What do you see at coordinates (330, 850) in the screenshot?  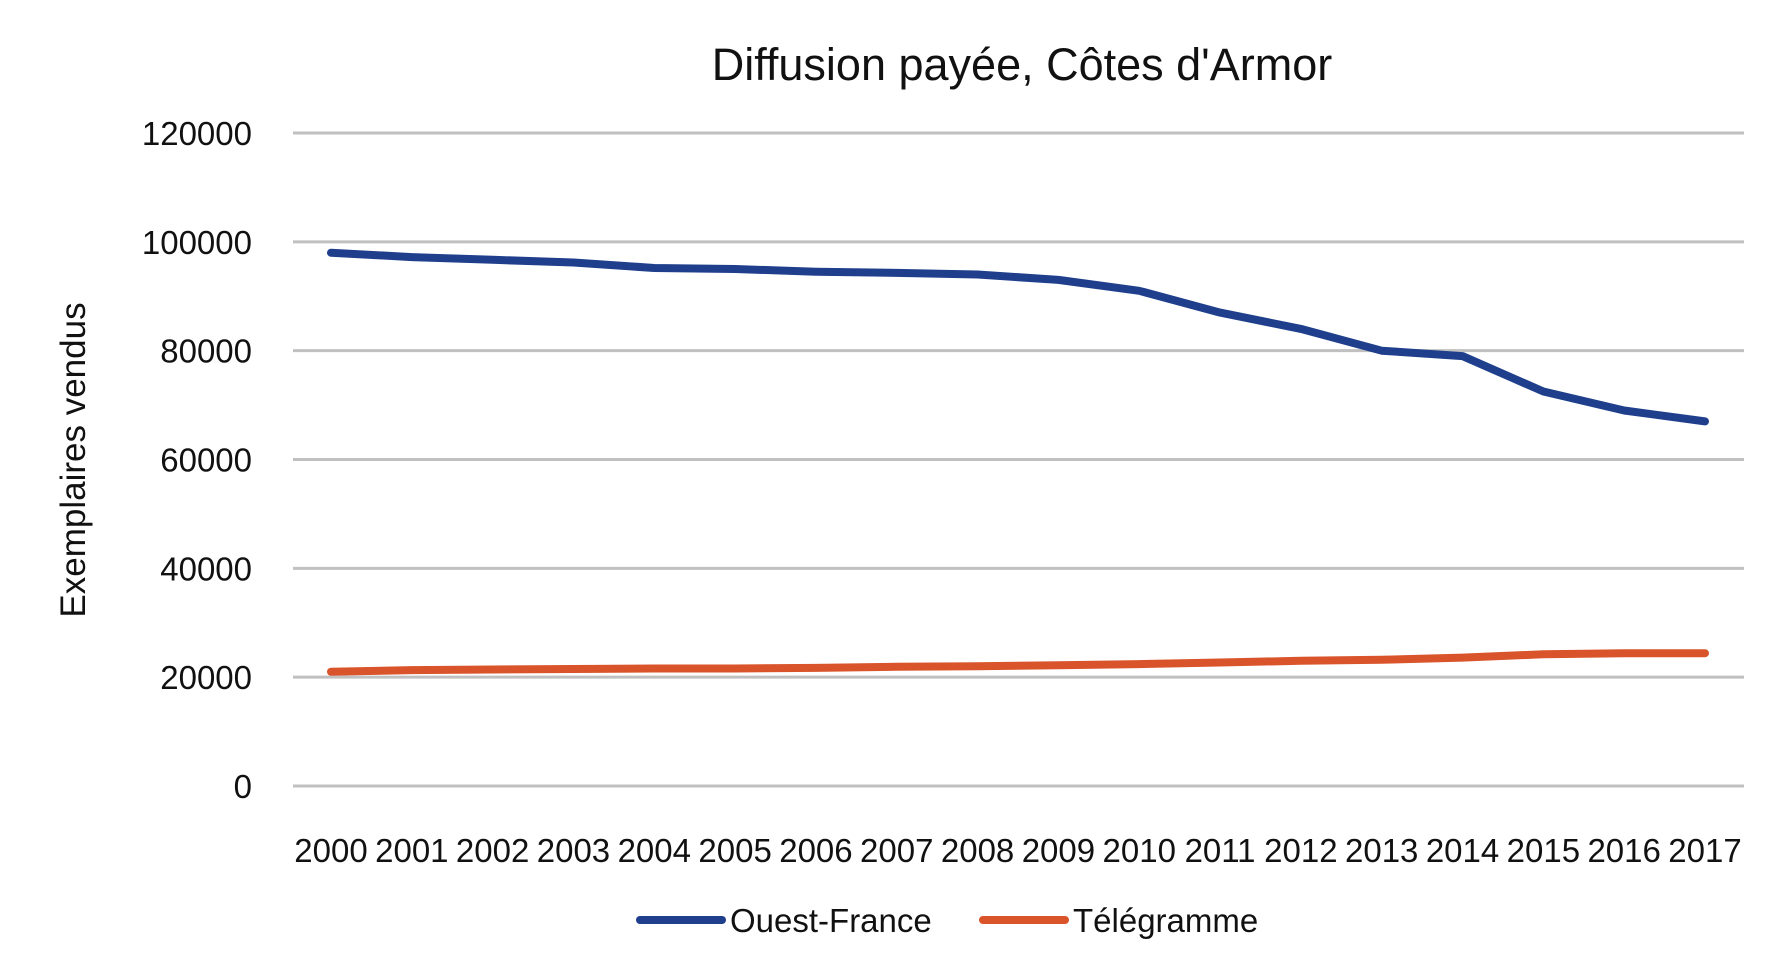 I see `x-tick-label: 2000` at bounding box center [330, 850].